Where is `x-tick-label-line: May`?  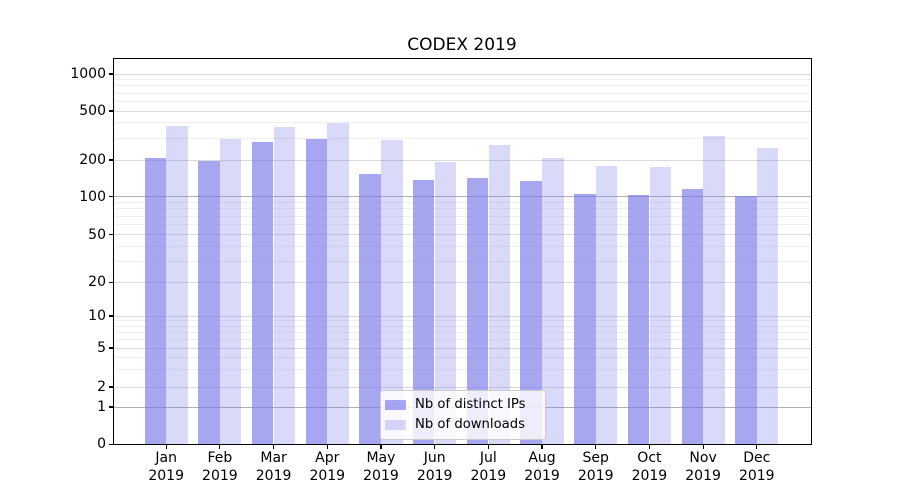
x-tick-label-line: May is located at coordinates (381, 458).